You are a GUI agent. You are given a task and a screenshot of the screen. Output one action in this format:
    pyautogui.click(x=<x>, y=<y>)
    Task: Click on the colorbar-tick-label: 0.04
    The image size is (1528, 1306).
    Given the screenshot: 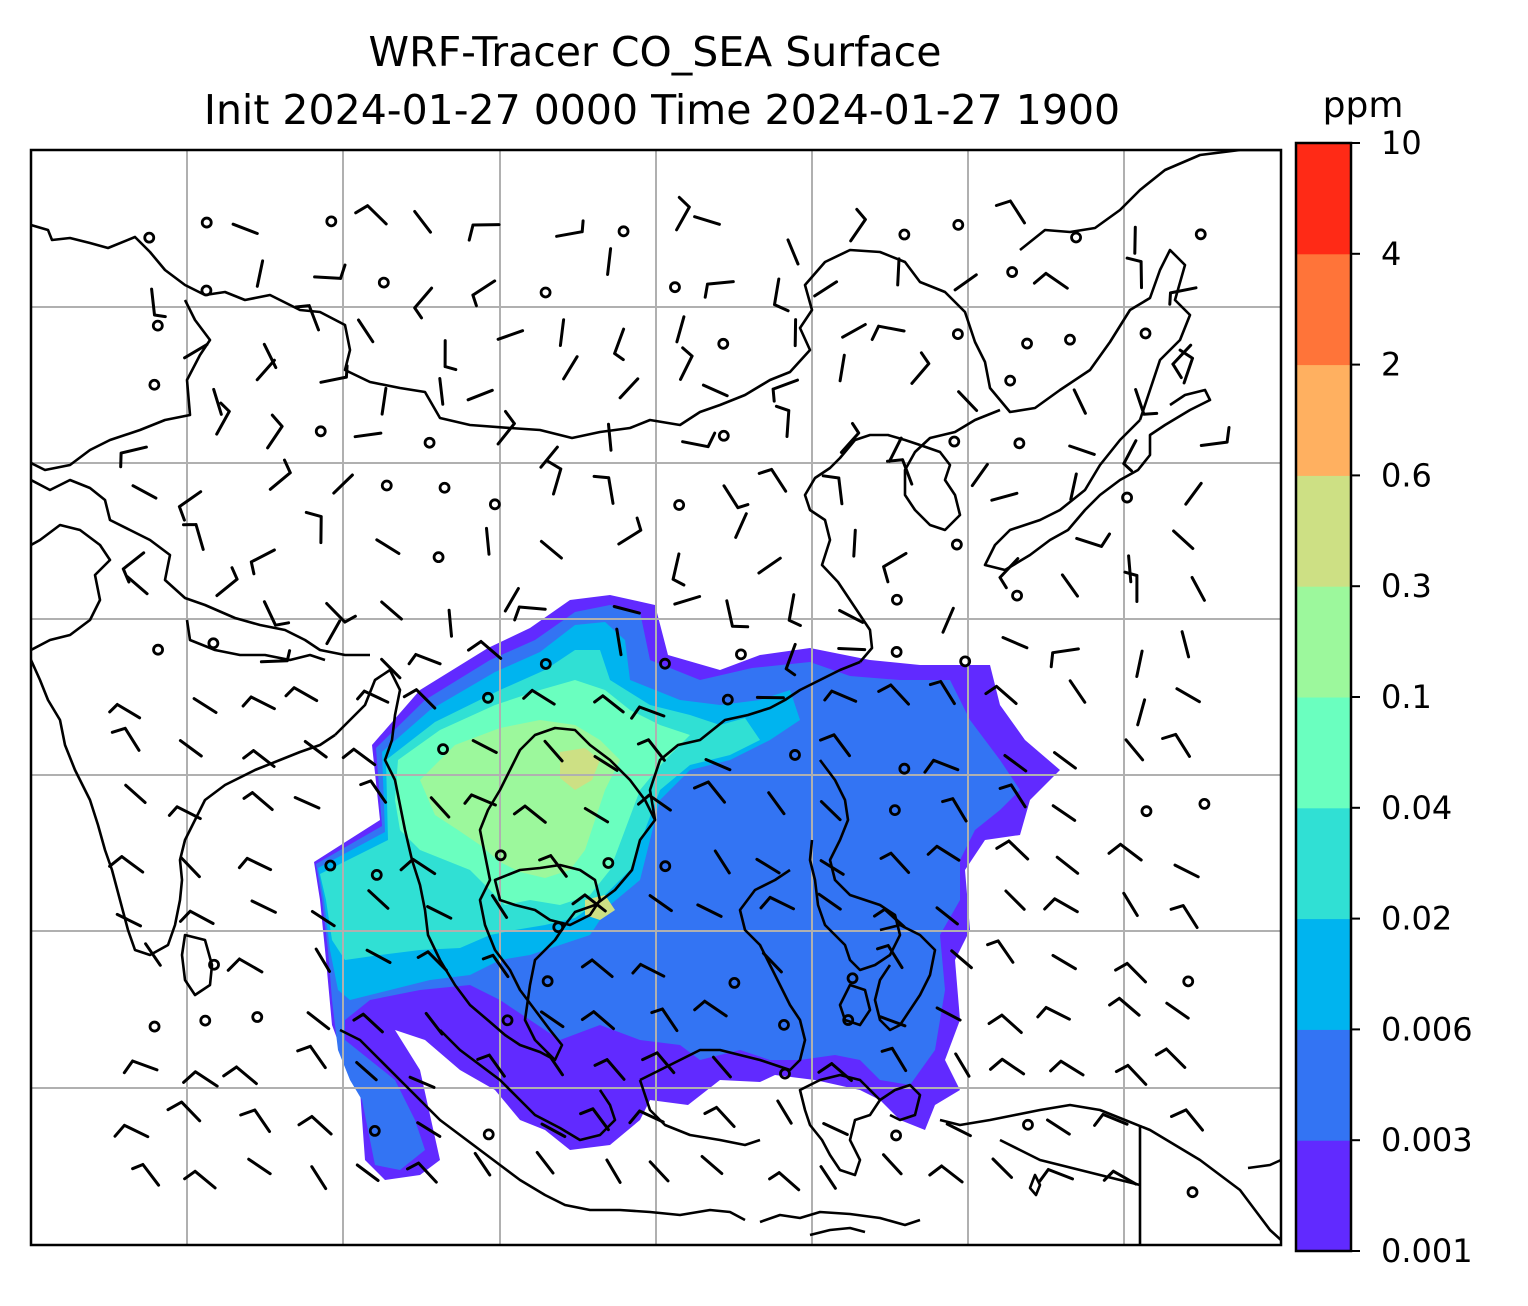 What is the action you would take?
    pyautogui.click(x=1416, y=808)
    